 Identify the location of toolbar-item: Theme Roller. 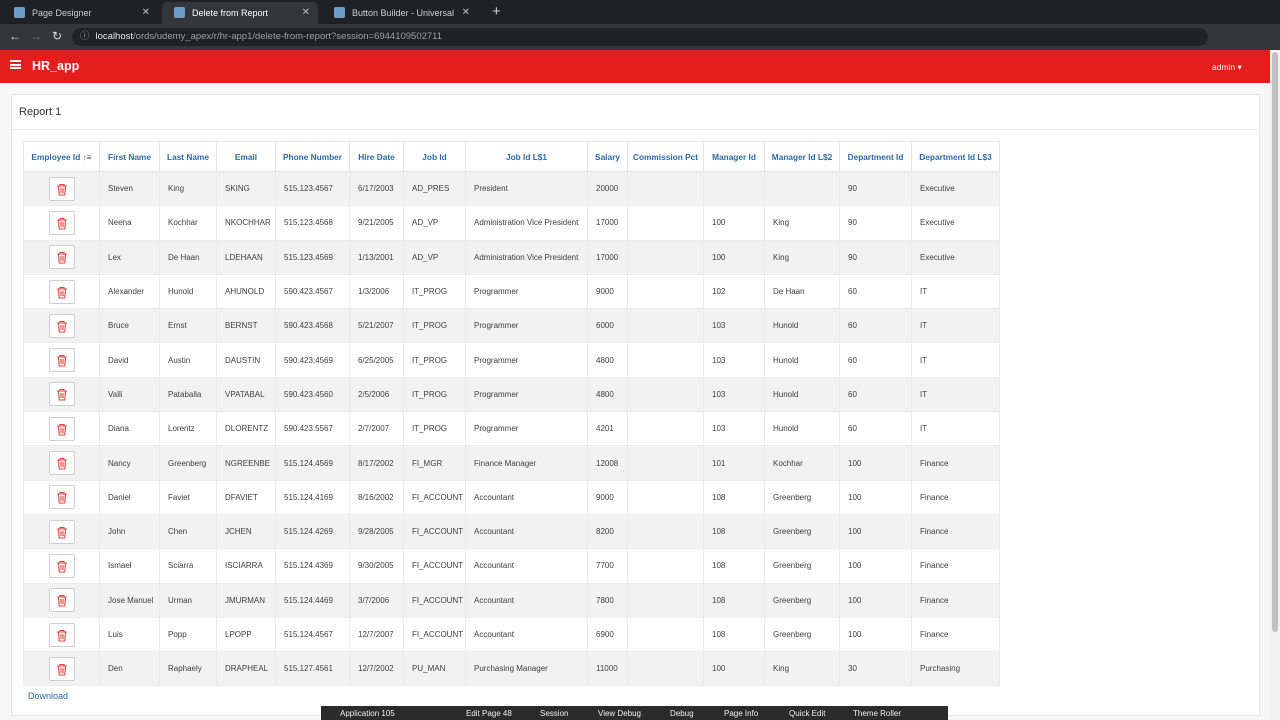
(877, 713).